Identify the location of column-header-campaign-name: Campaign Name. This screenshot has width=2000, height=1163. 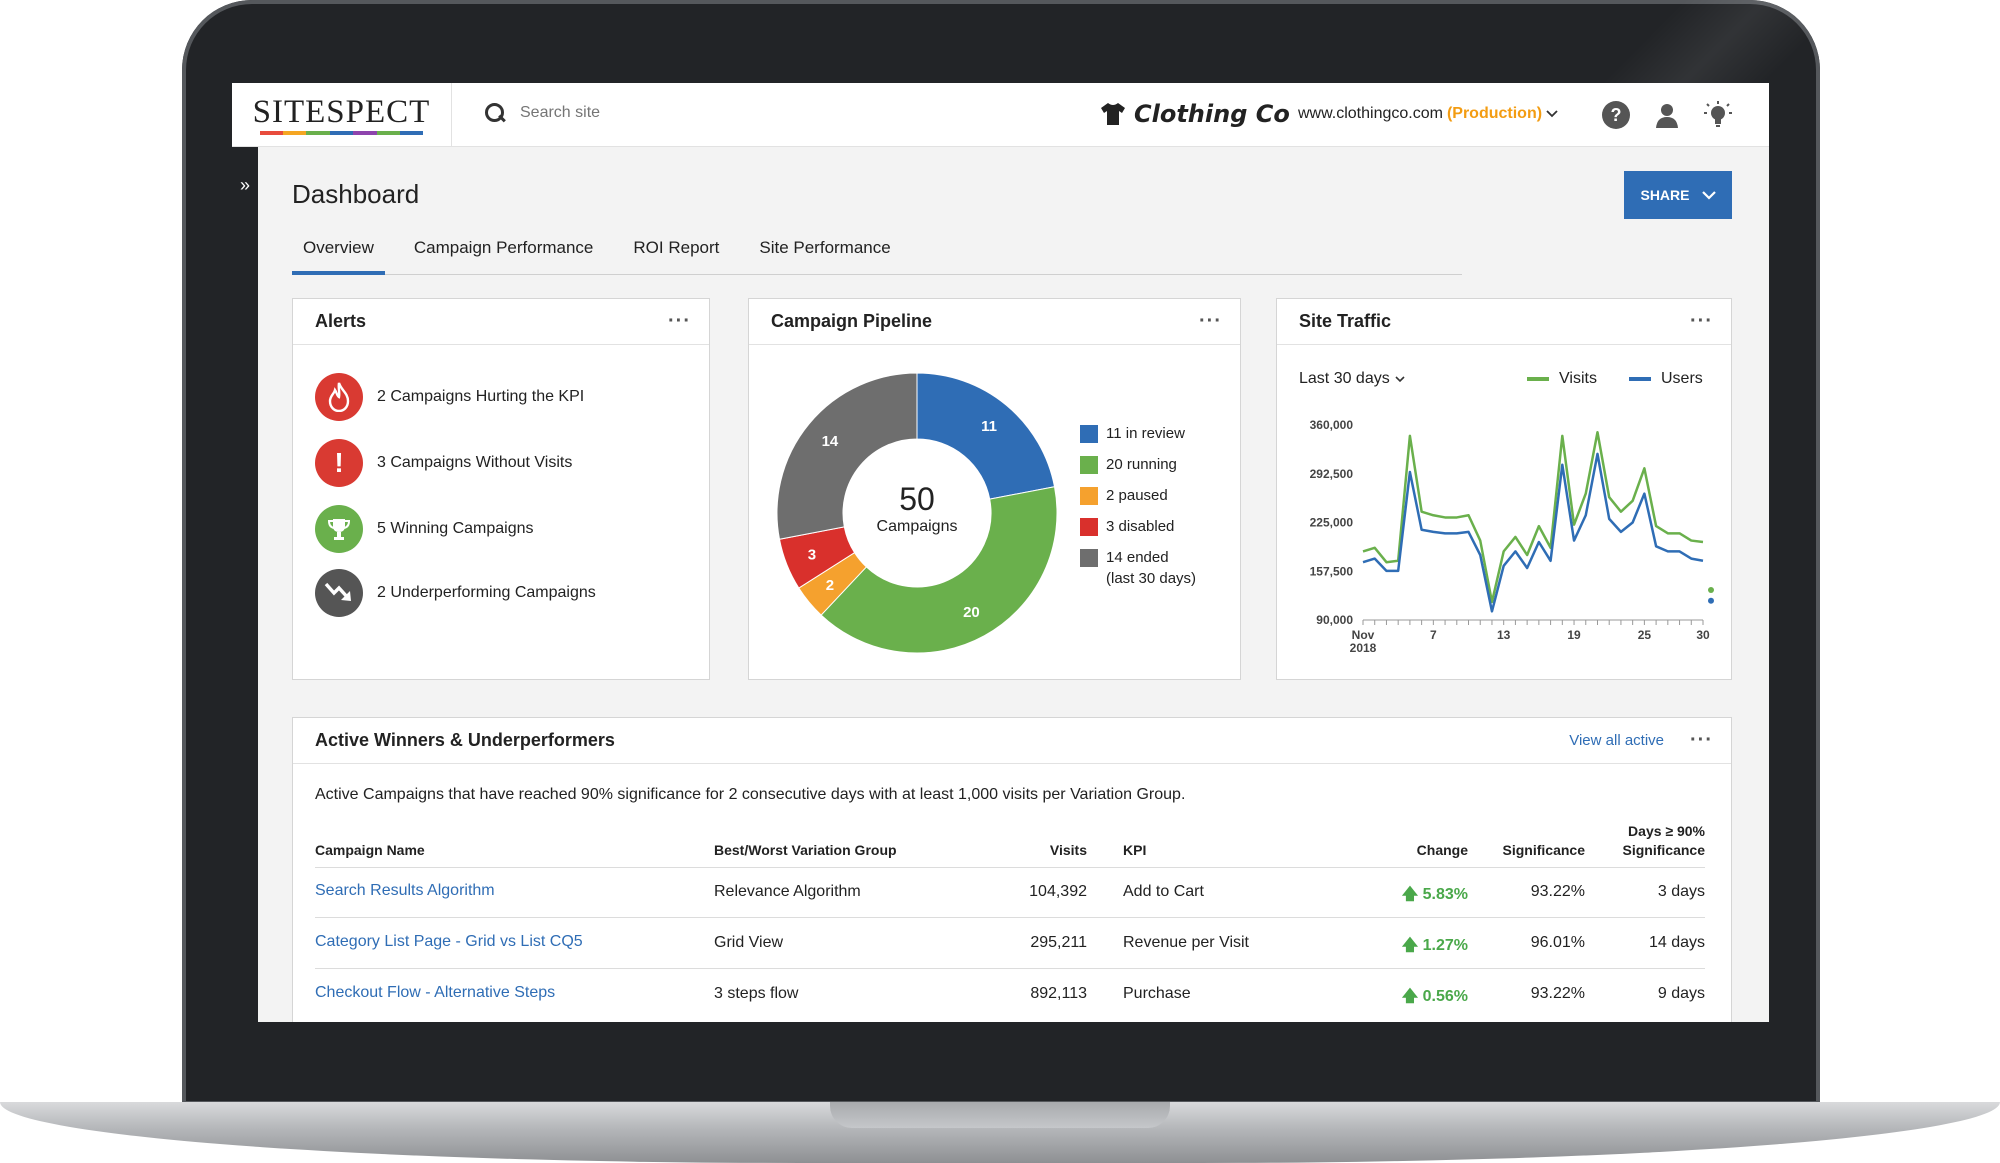
(370, 850).